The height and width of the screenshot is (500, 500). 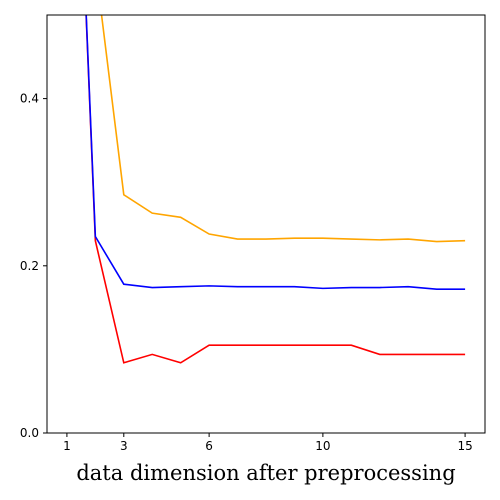 What do you see at coordinates (464, 446) in the screenshot?
I see `x-tick-label: 15` at bounding box center [464, 446].